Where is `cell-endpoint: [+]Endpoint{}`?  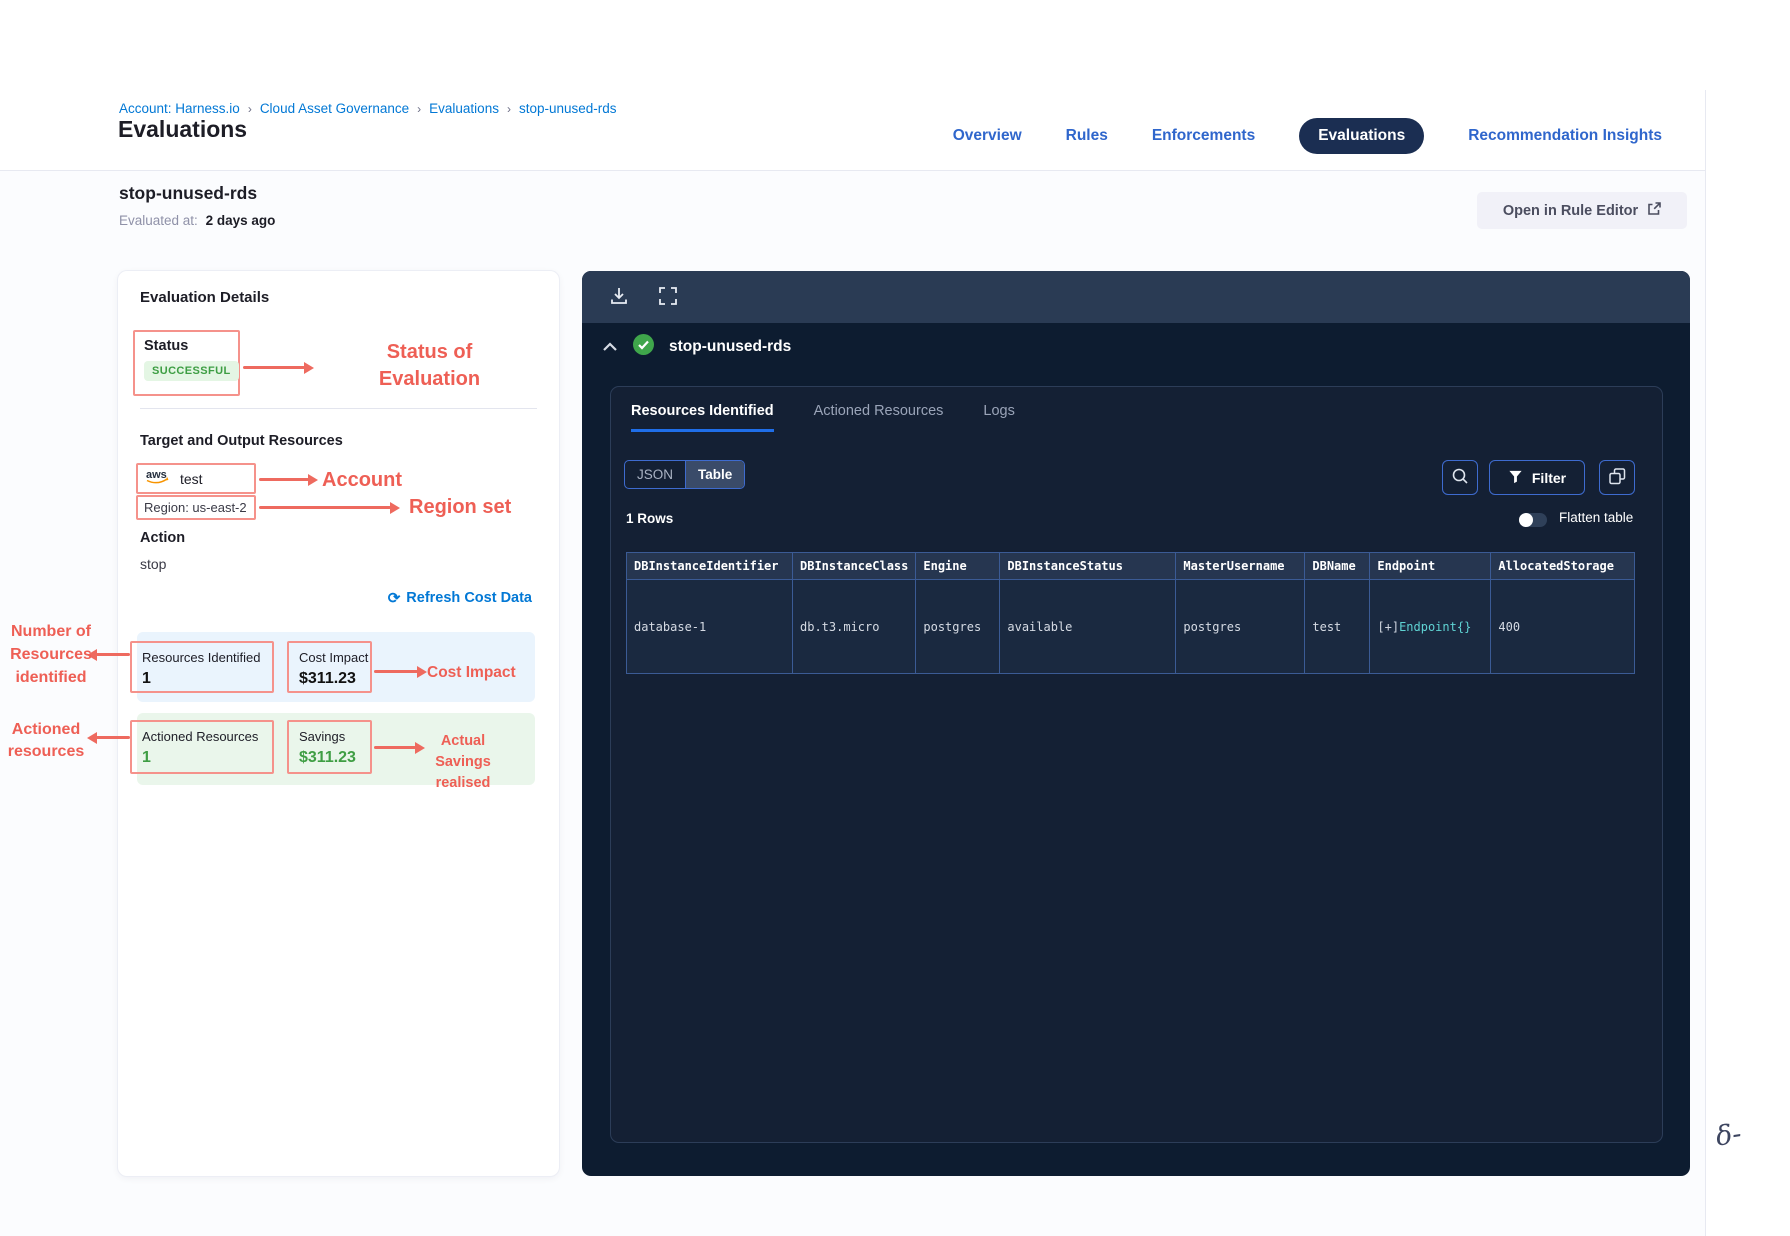
cell-endpoint: [+]Endpoint{} is located at coordinates (1430, 626).